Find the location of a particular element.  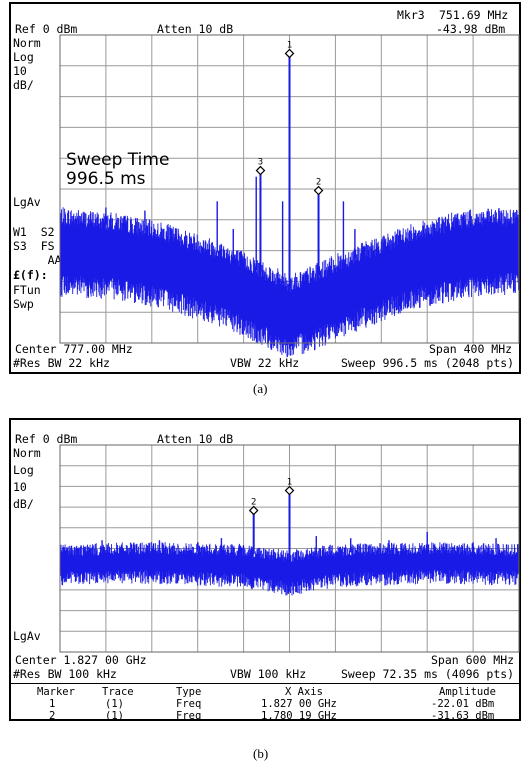

marker-label-3: 3 is located at coordinates (260, 163).